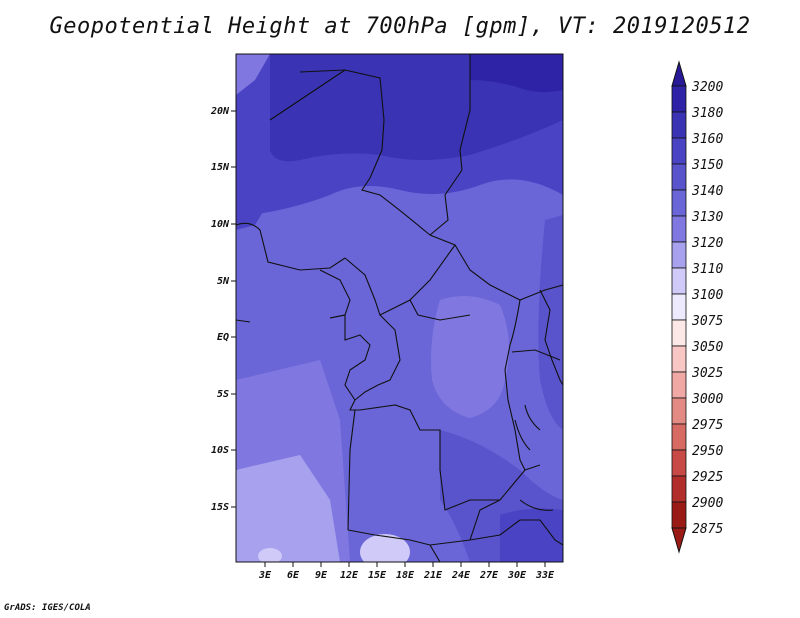 The height and width of the screenshot is (618, 800). What do you see at coordinates (321, 575) in the screenshot?
I see `lon-tick-label: 9E` at bounding box center [321, 575].